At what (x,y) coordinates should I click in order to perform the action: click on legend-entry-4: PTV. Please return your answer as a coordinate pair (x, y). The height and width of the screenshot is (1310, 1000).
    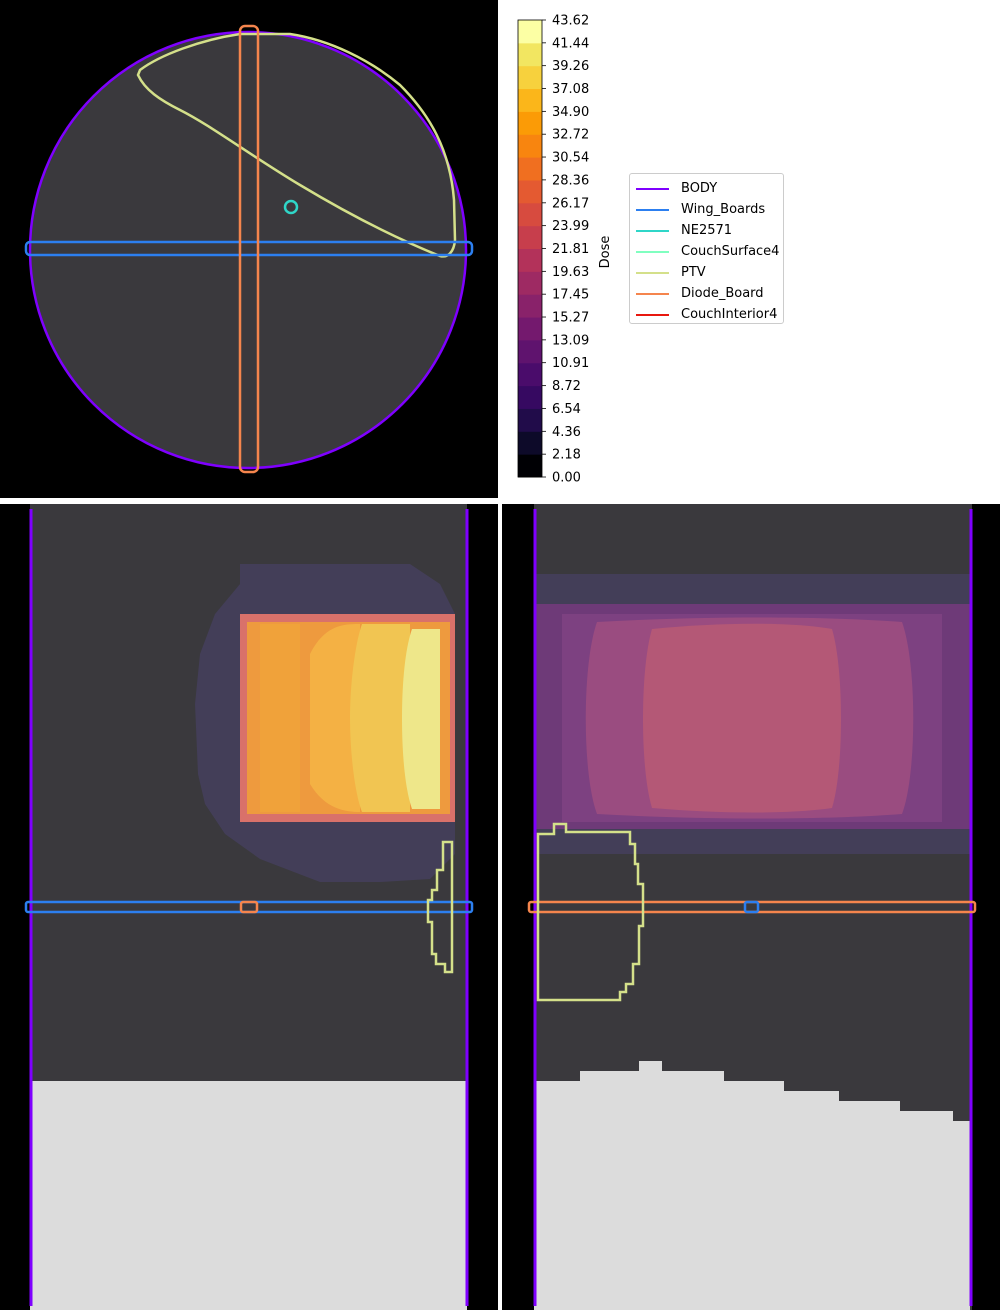
    Looking at the image, I should click on (706, 272).